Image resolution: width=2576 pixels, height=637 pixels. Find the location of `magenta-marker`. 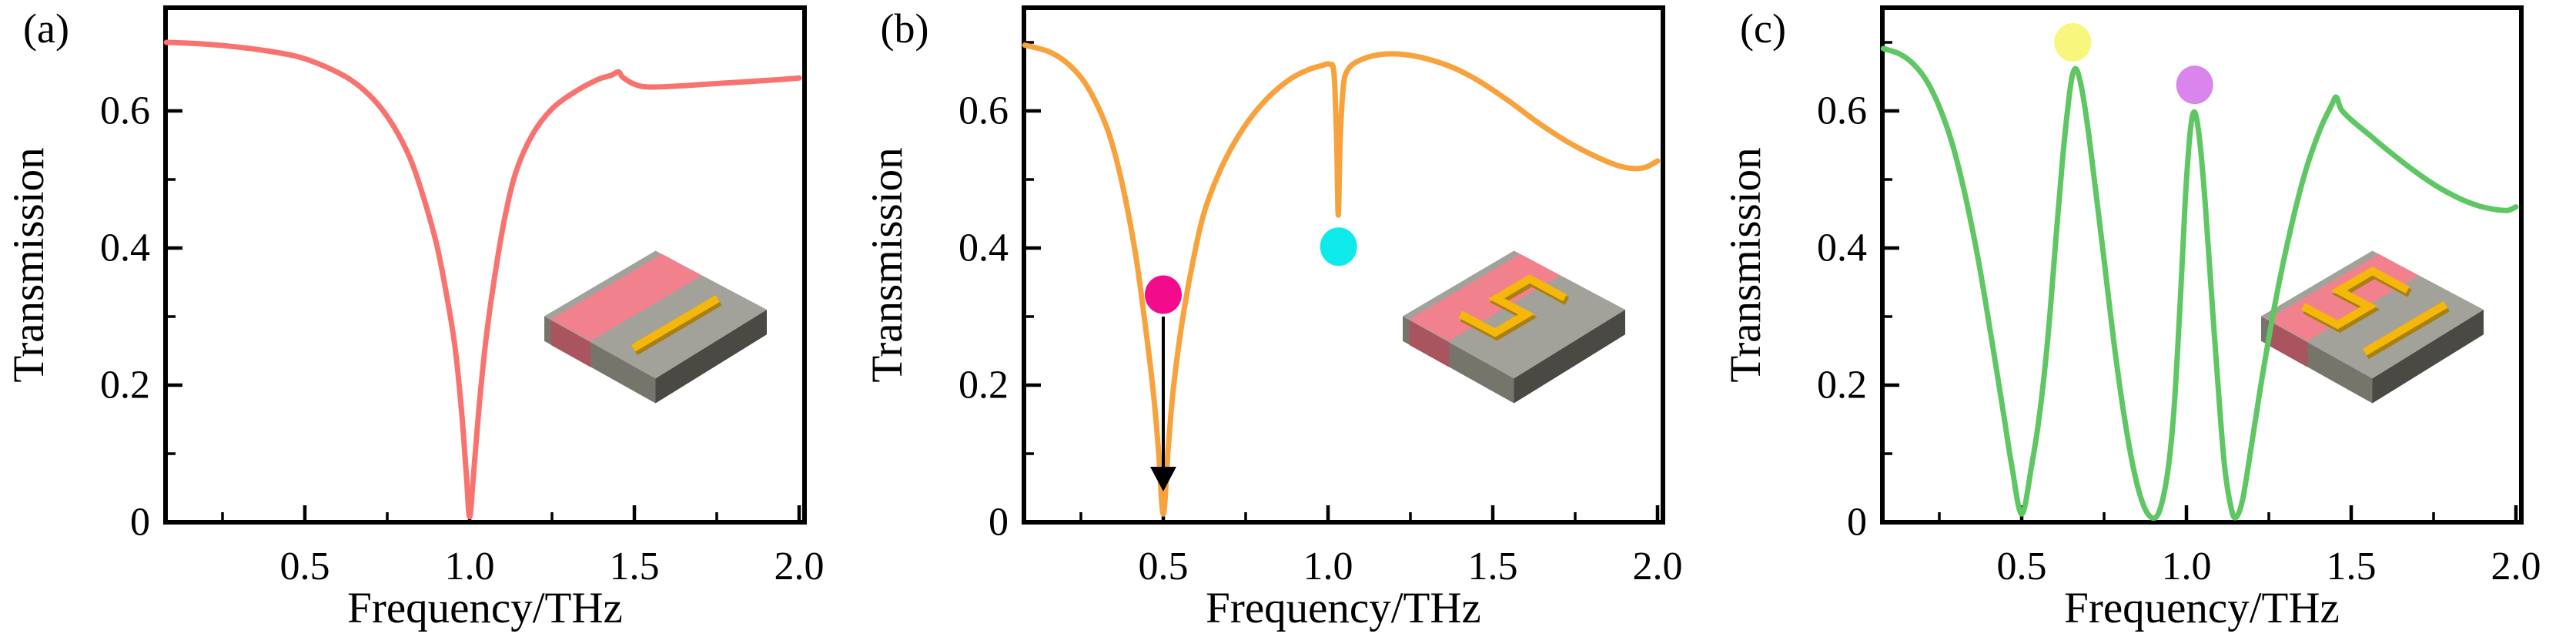

magenta-marker is located at coordinates (1164, 294).